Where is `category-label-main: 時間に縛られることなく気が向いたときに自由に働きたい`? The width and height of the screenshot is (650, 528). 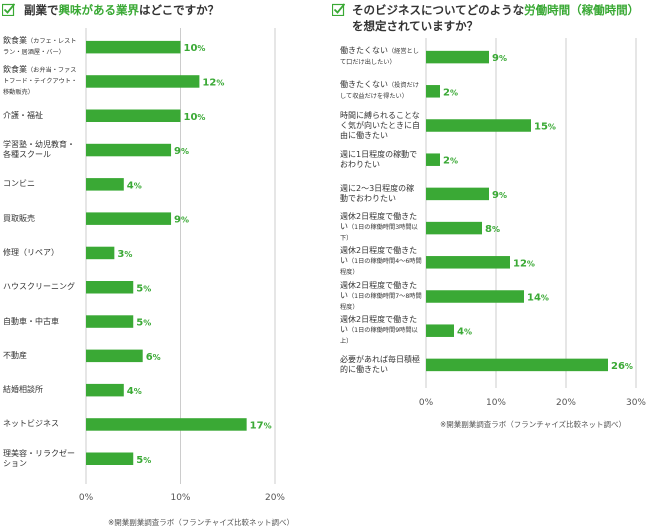
category-label-main: 時間に縛られることなく気が向いたときに自由に働きたい is located at coordinates (380, 125).